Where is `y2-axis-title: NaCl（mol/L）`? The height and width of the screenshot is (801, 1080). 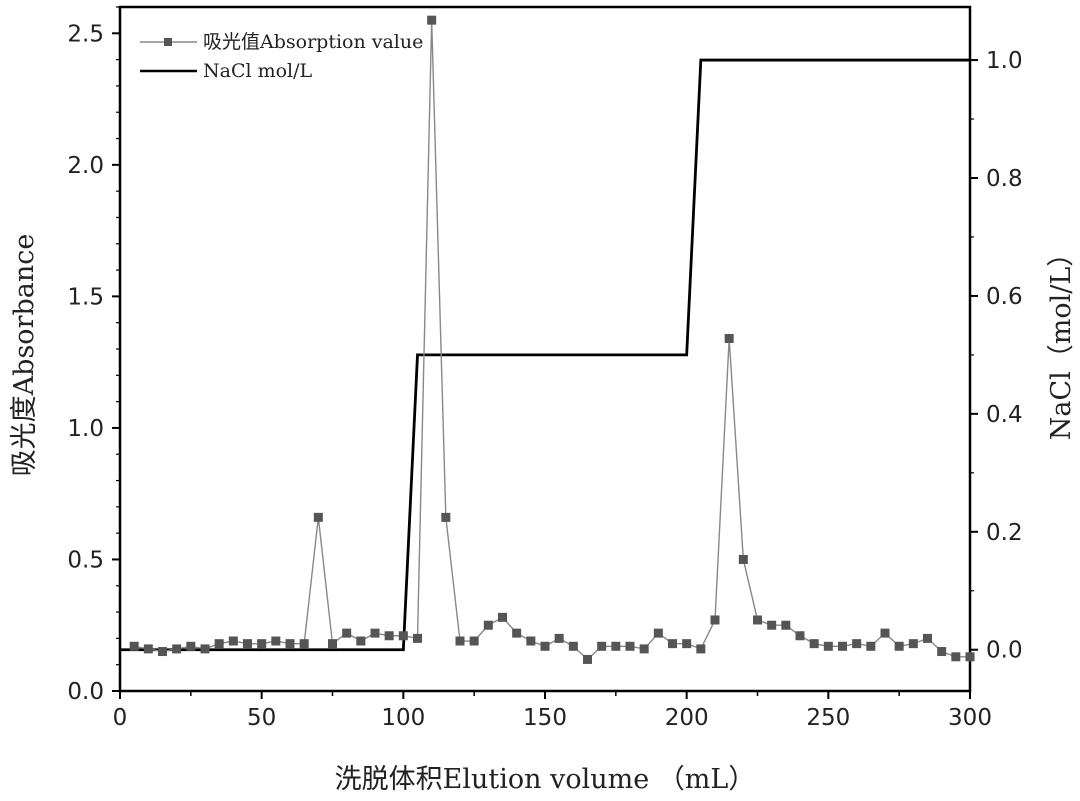 y2-axis-title: NaCl（mol/L） is located at coordinates (1061, 340).